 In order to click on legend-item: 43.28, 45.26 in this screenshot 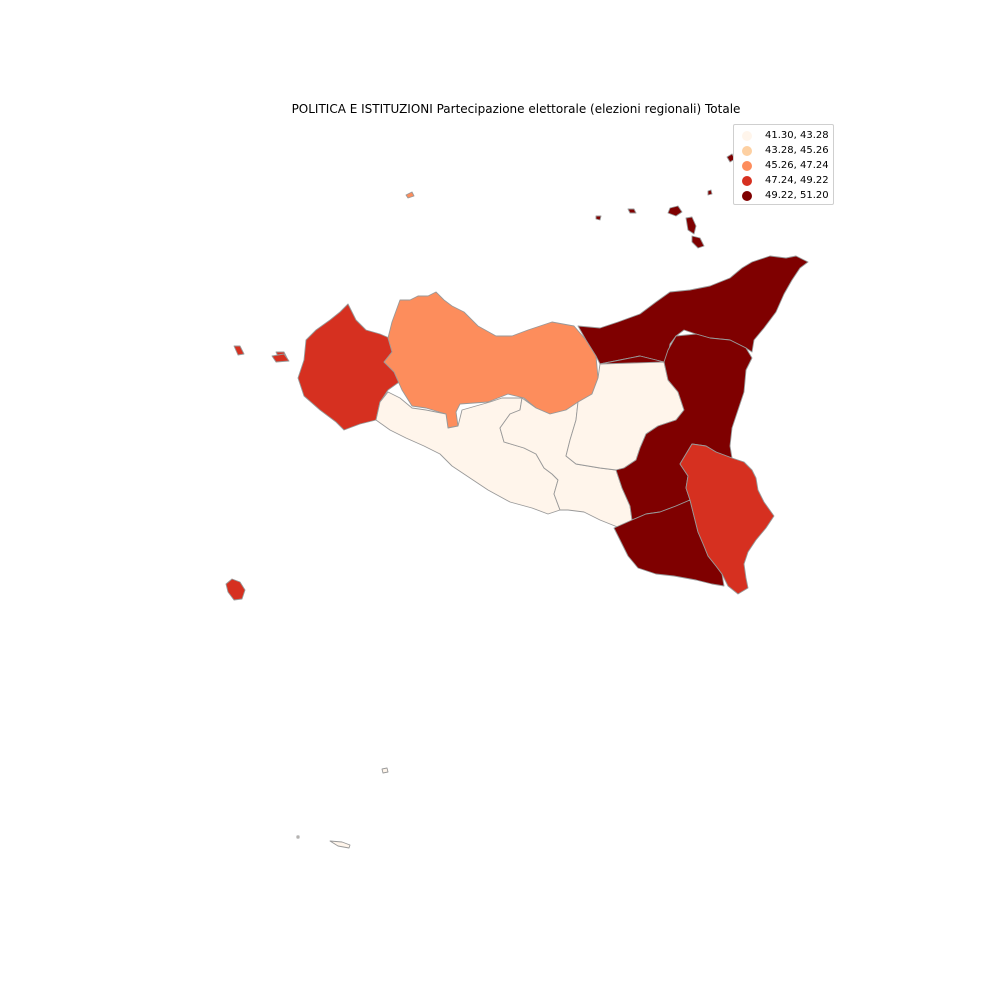, I will do `click(783, 150)`.